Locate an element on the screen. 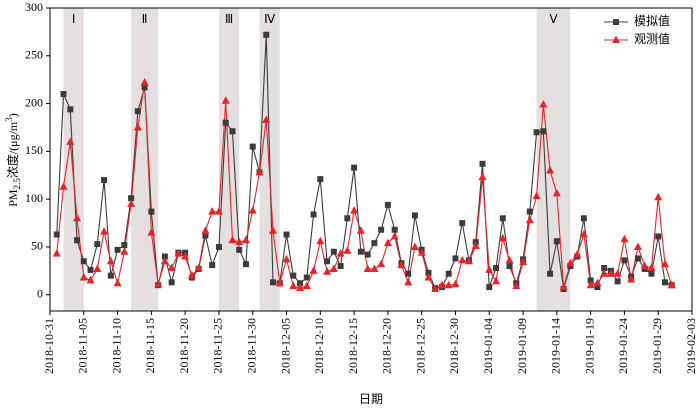 The width and height of the screenshot is (700, 410). period-label: Ⅴ is located at coordinates (553, 19).